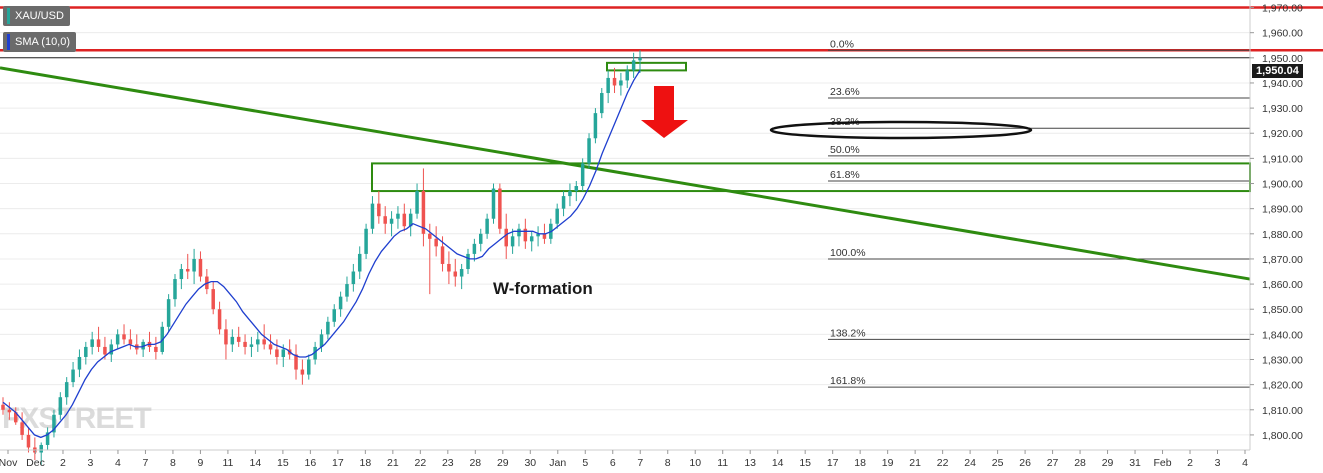 The width and height of the screenshot is (1323, 473). What do you see at coordinates (256, 463) in the screenshot?
I see `x-tick-label: 14` at bounding box center [256, 463].